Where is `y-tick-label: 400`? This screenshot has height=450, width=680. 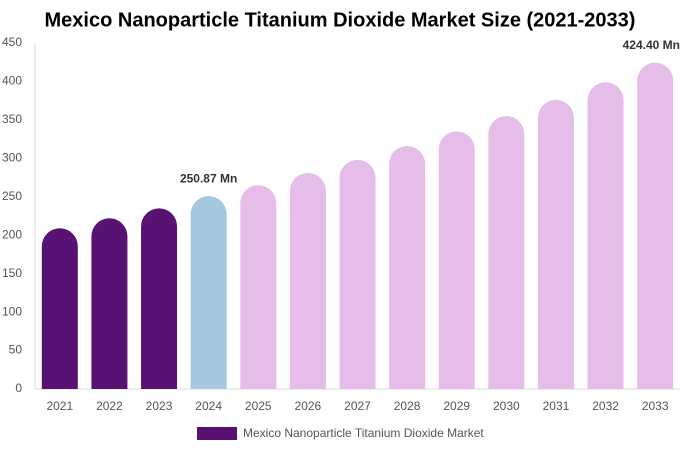 y-tick-label: 400 is located at coordinates (12, 81).